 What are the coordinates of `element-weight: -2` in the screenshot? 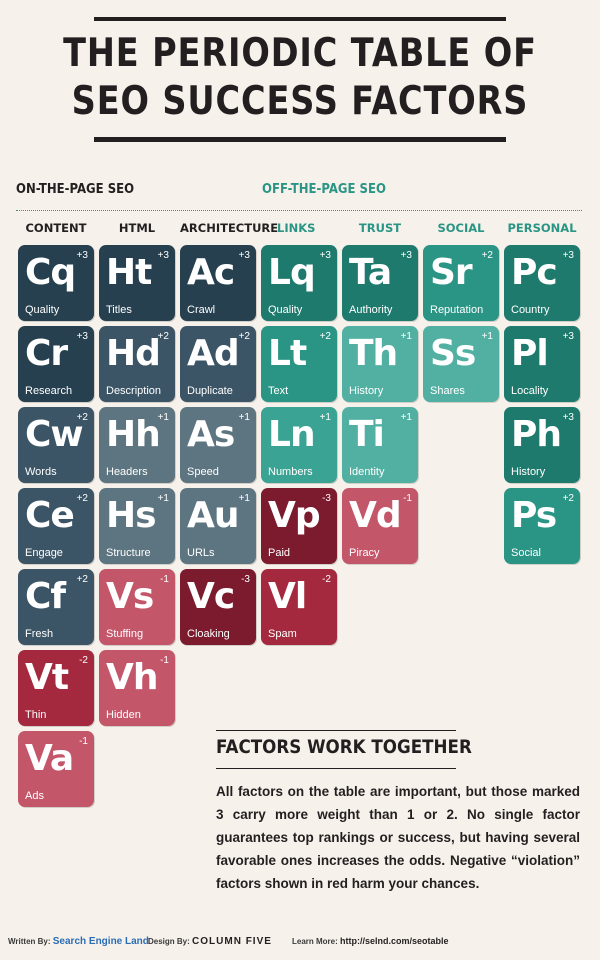 It's located at (83, 660).